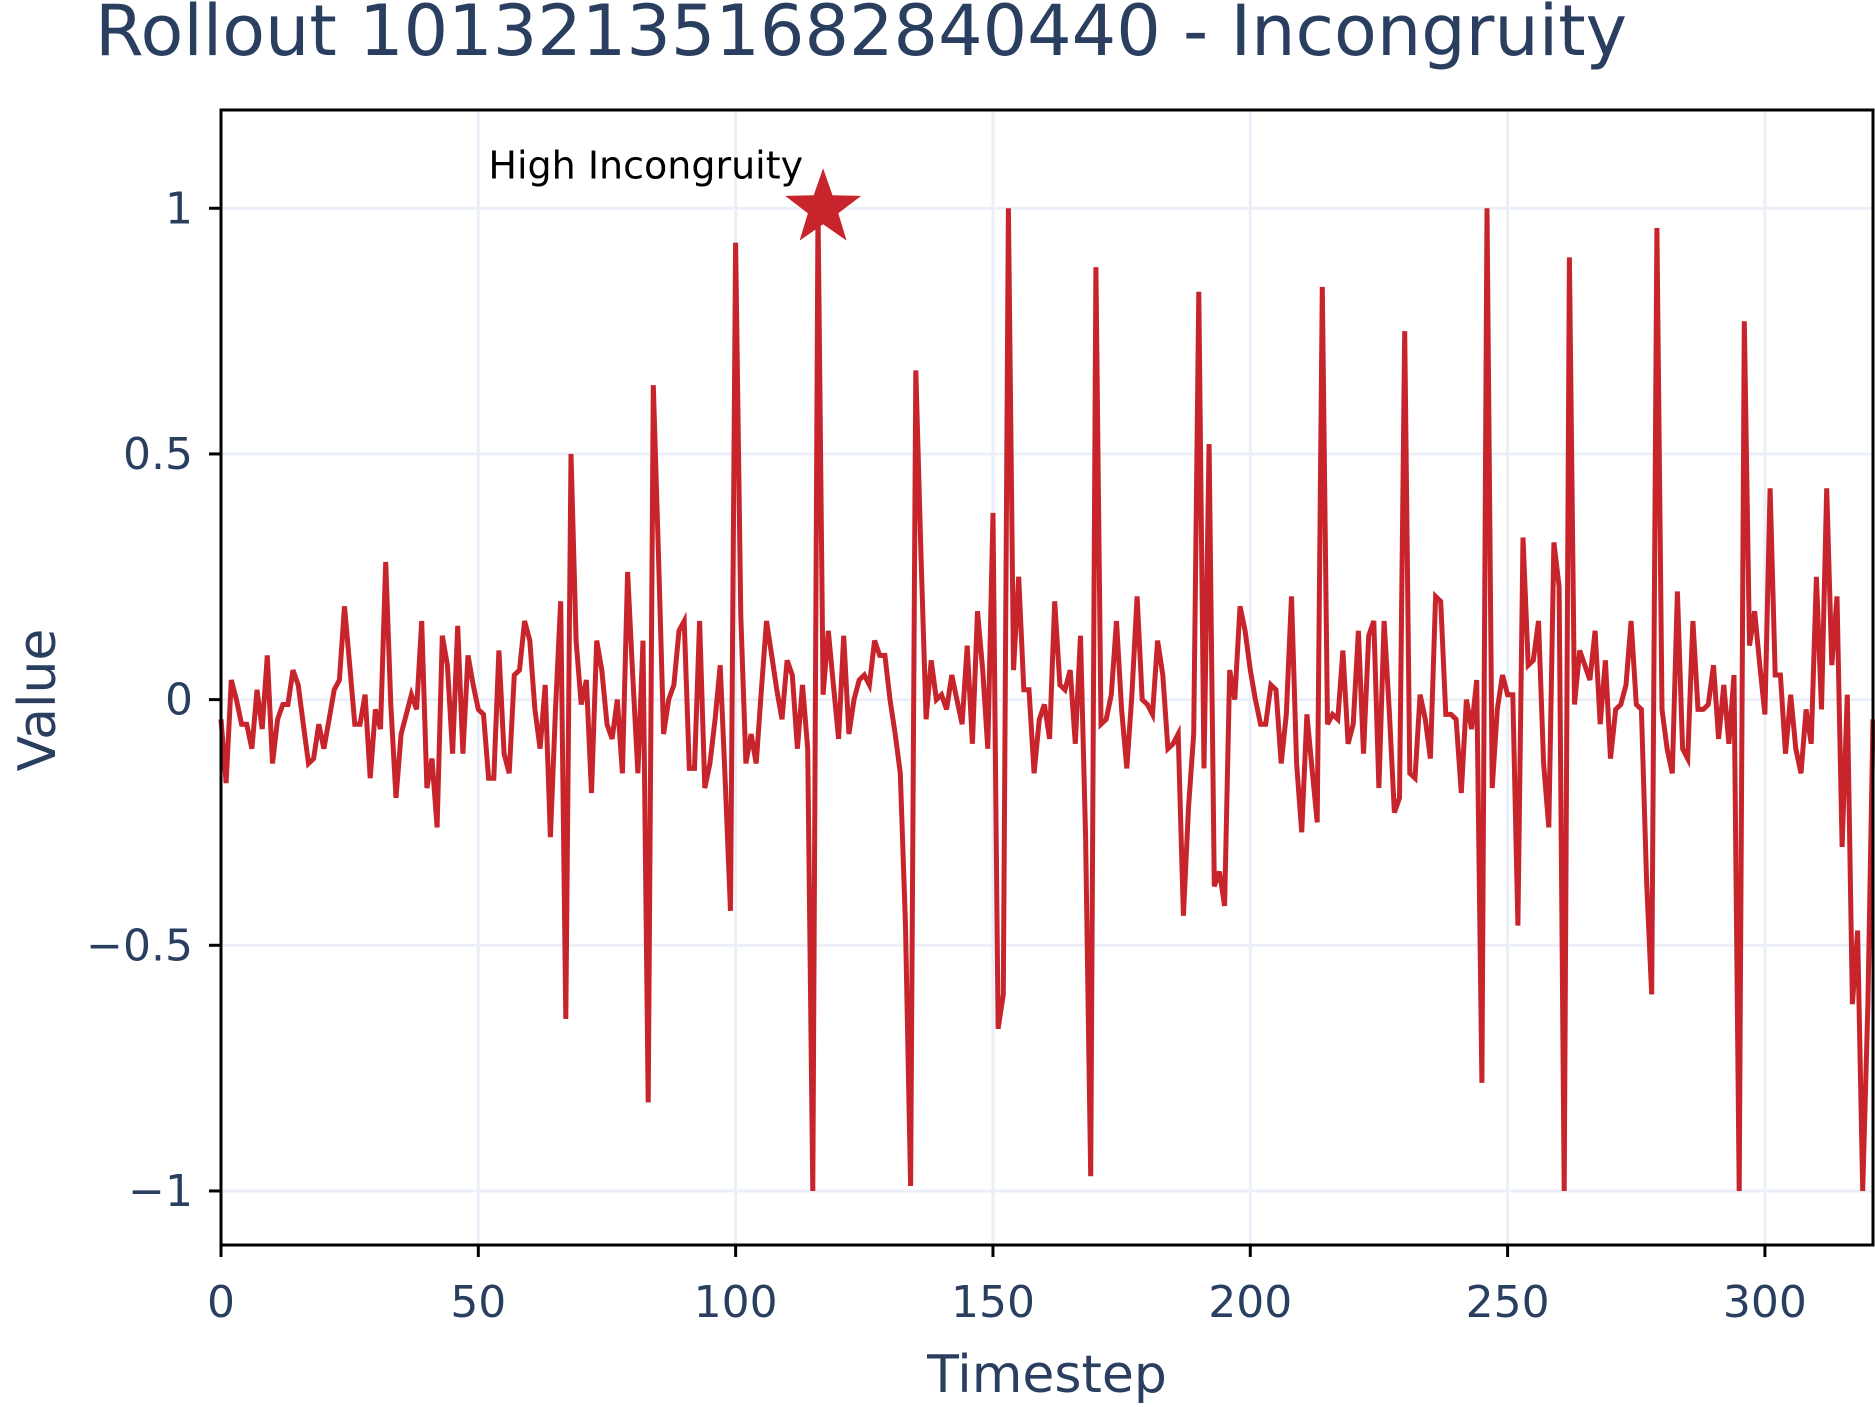 The width and height of the screenshot is (1875, 1407). Describe the element at coordinates (1765, 1302) in the screenshot. I see `x-tick-label: 300` at that location.